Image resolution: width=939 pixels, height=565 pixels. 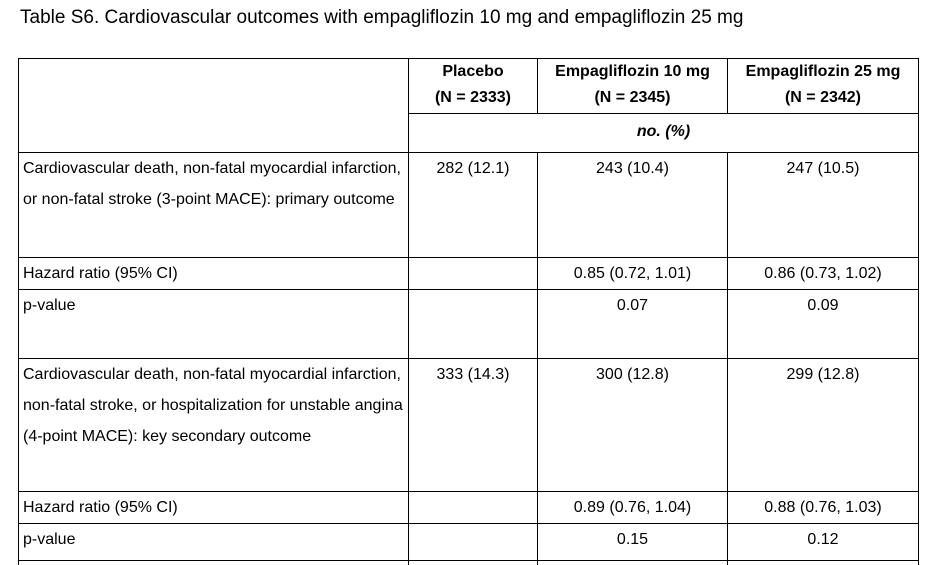 What do you see at coordinates (632, 273) in the screenshot?
I see `cell-empa10: 0.85 (0.72, 1.01)` at bounding box center [632, 273].